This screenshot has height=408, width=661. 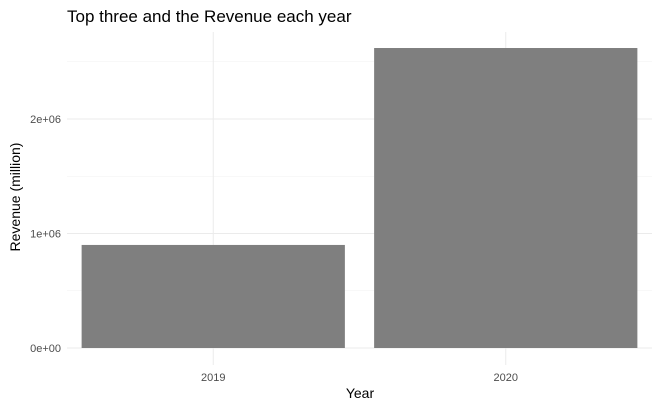 What do you see at coordinates (213, 296) in the screenshot?
I see `bar-2019` at bounding box center [213, 296].